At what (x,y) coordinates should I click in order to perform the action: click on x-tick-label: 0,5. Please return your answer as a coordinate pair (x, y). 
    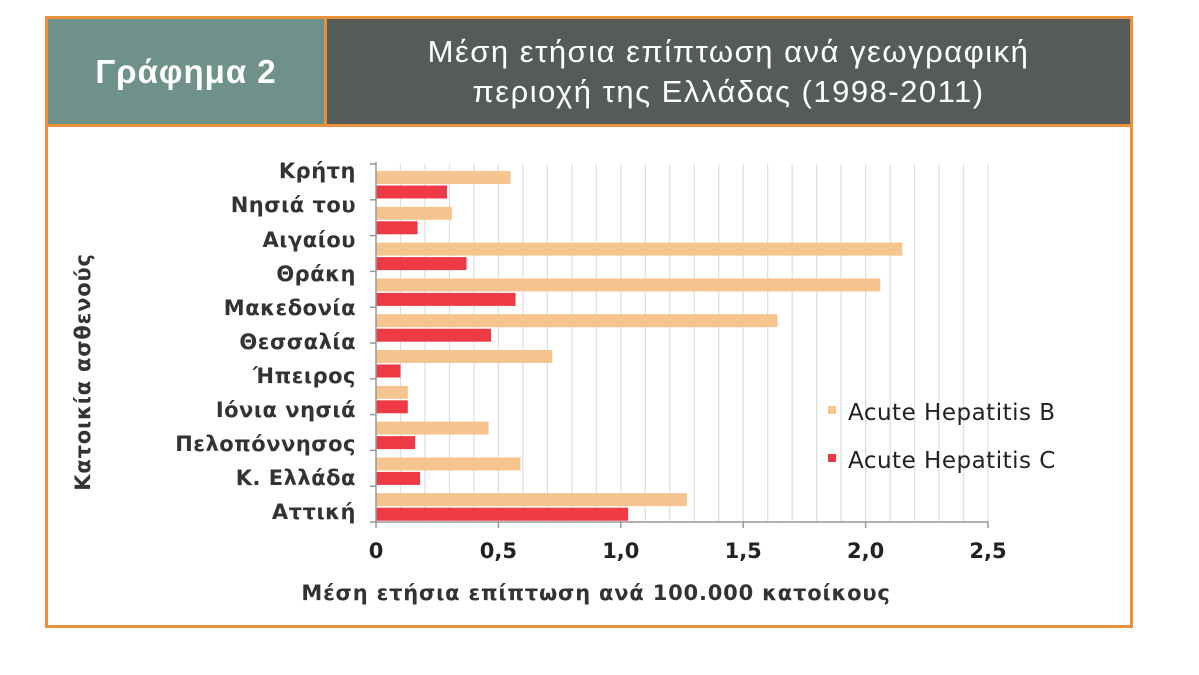
    Looking at the image, I should click on (498, 551).